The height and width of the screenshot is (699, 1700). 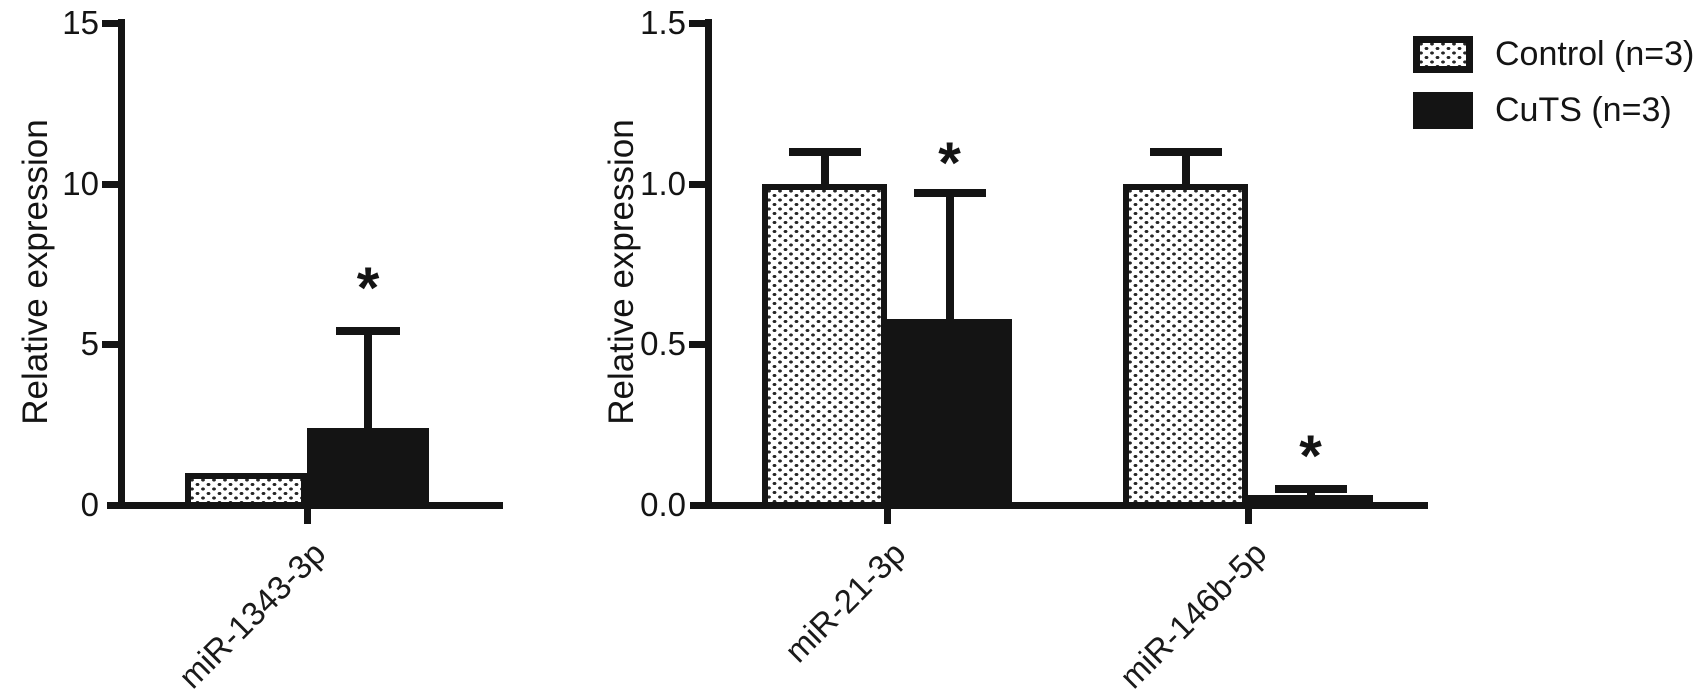 What do you see at coordinates (663, 344) in the screenshot?
I see `y-tick-label: 0.5` at bounding box center [663, 344].